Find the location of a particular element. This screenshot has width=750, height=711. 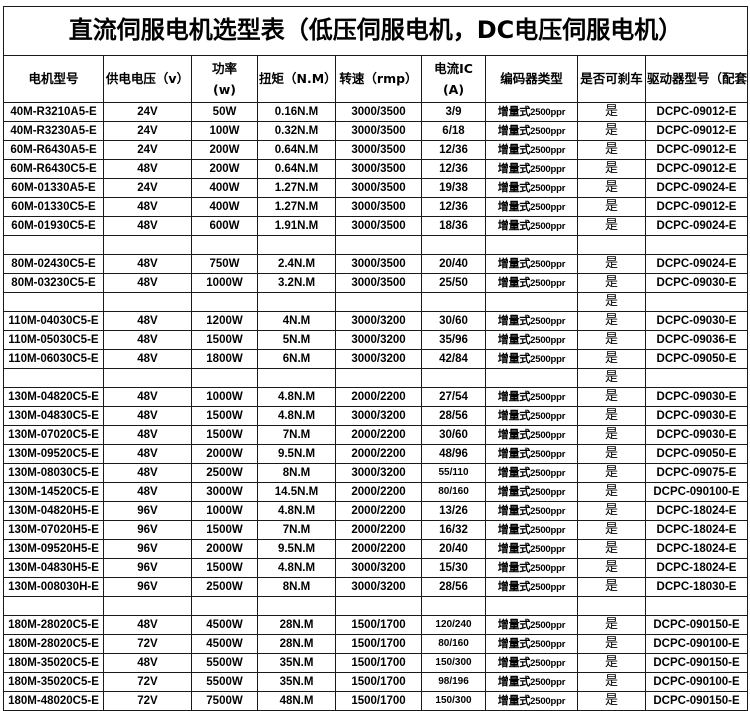

cell-current: 28/56 is located at coordinates (453, 587).